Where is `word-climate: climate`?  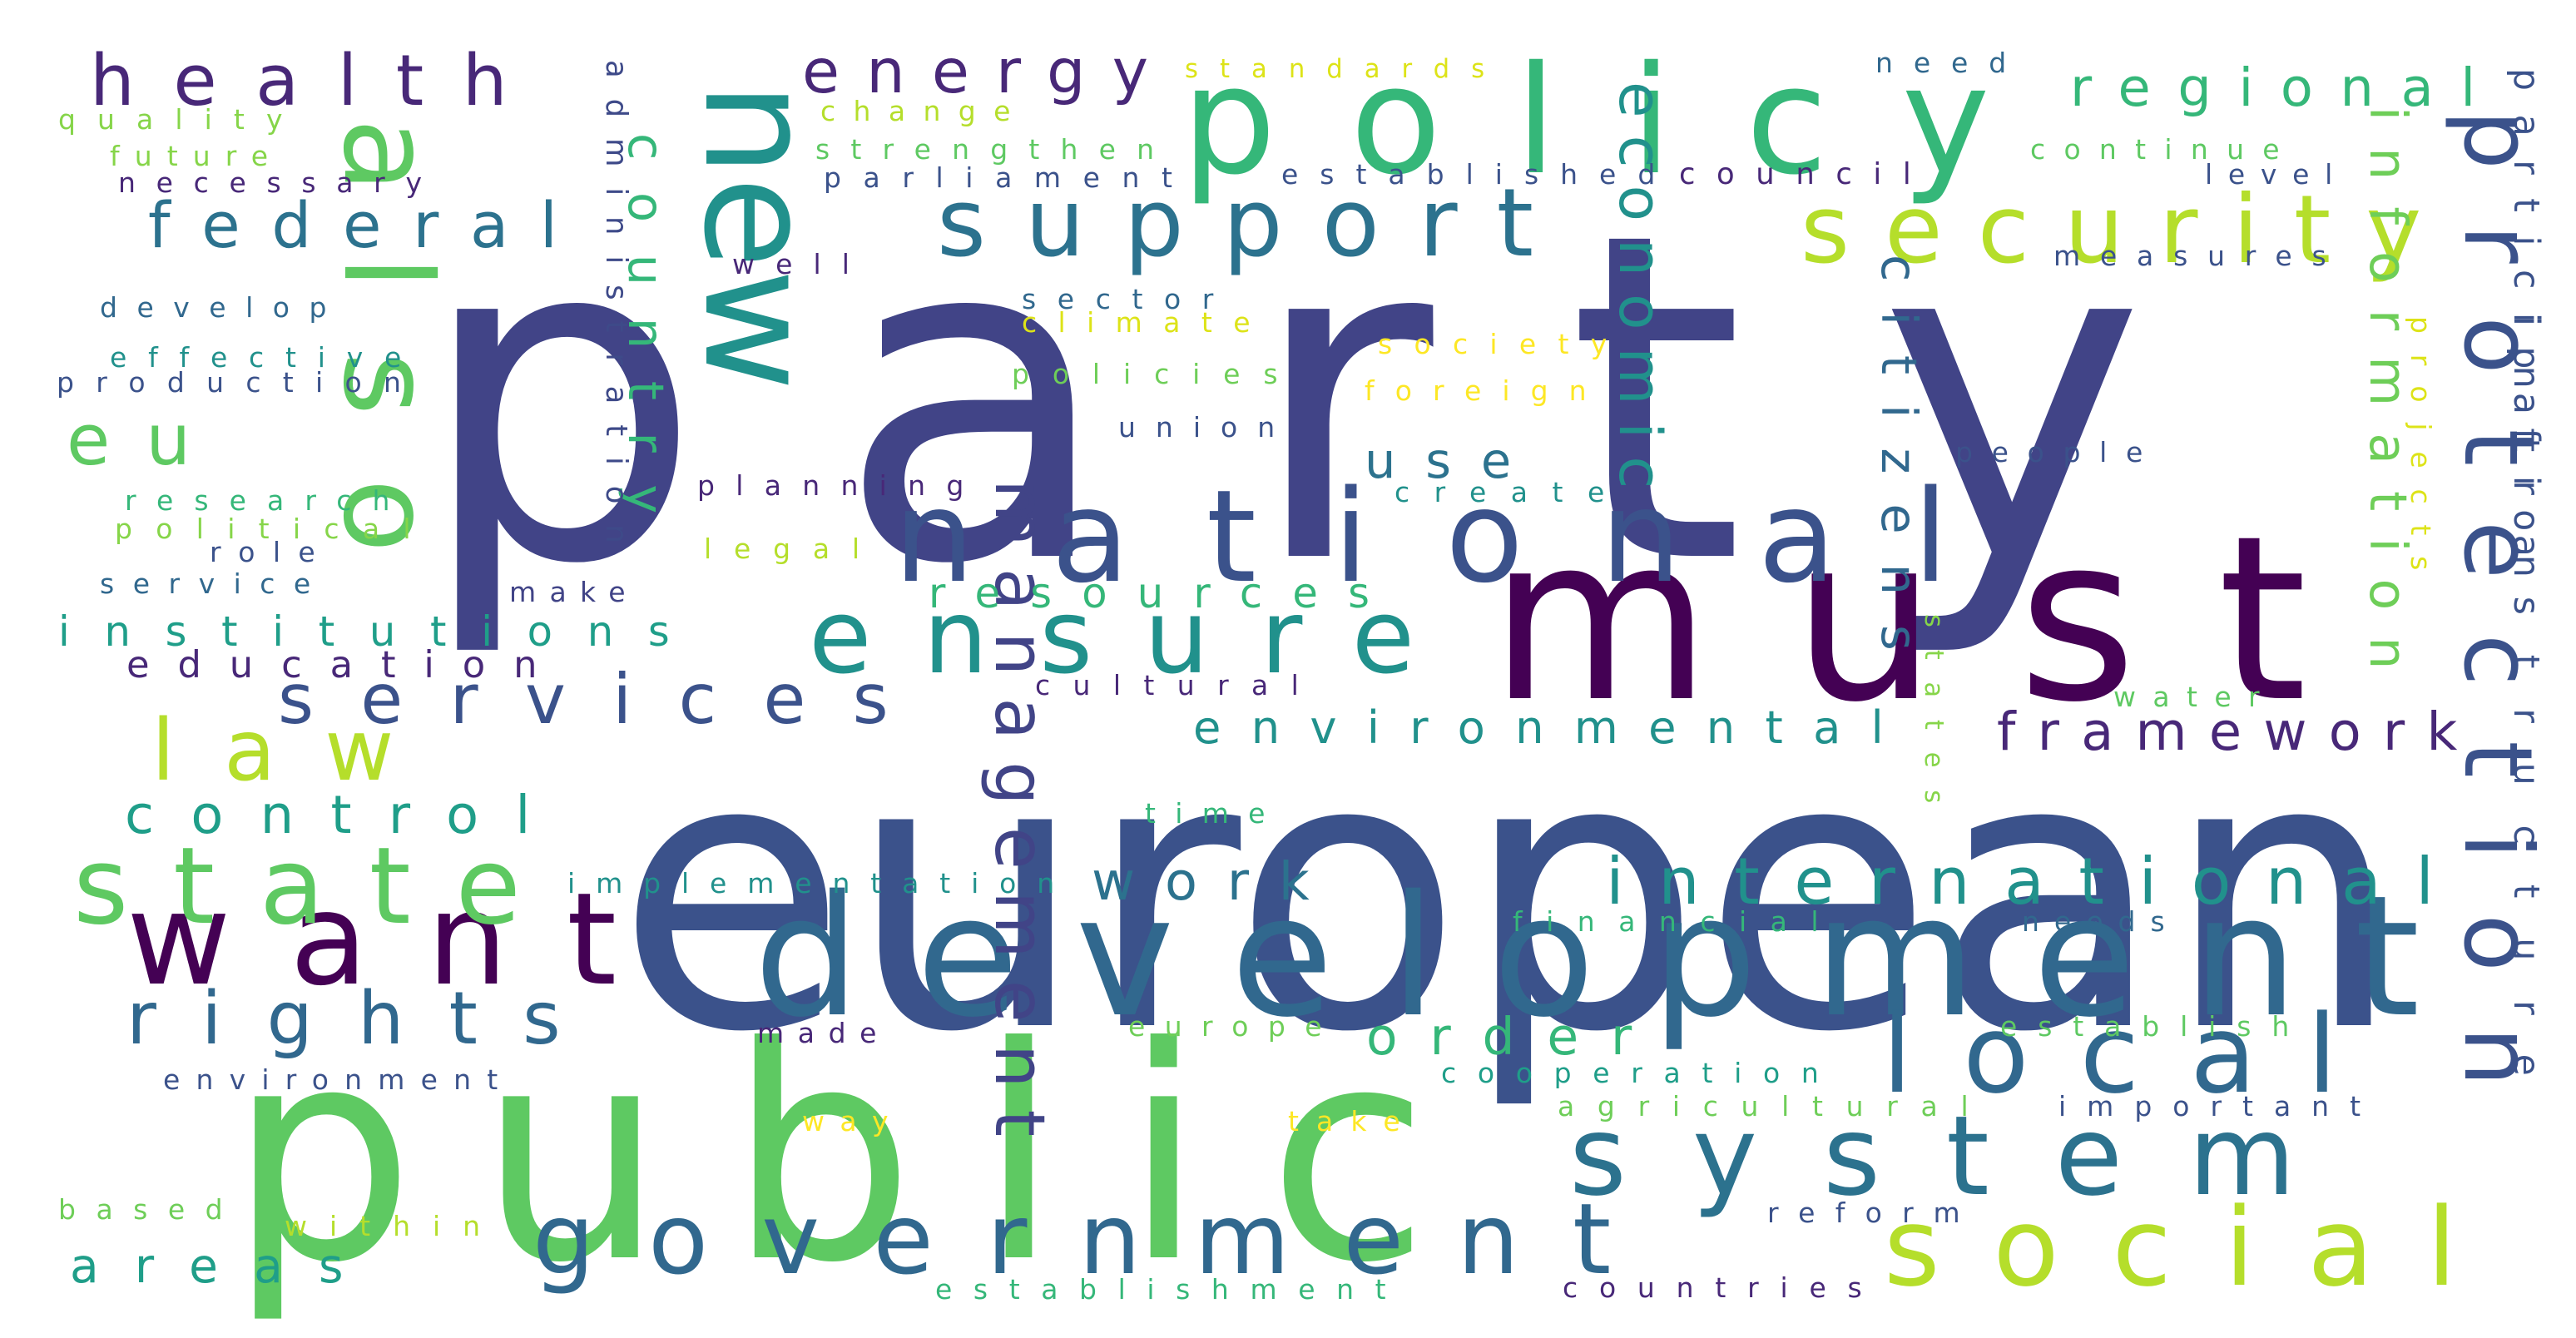 word-climate: climate is located at coordinates (1146, 322).